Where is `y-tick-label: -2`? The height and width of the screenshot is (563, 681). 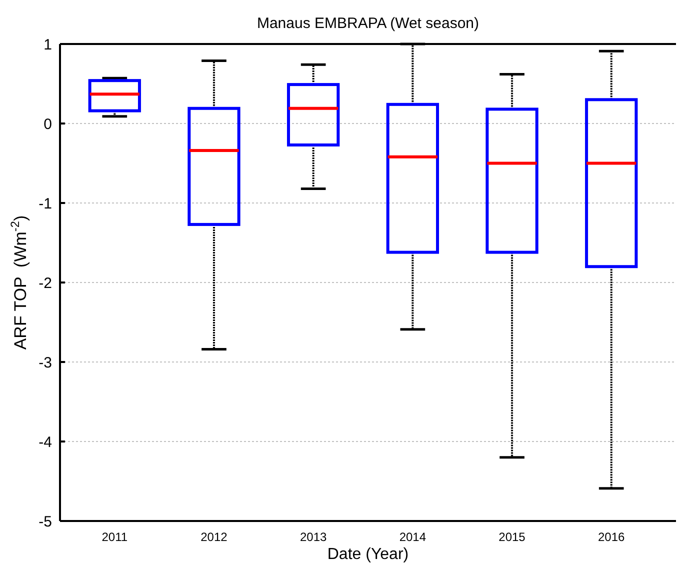
y-tick-label: -2 is located at coordinates (45, 283).